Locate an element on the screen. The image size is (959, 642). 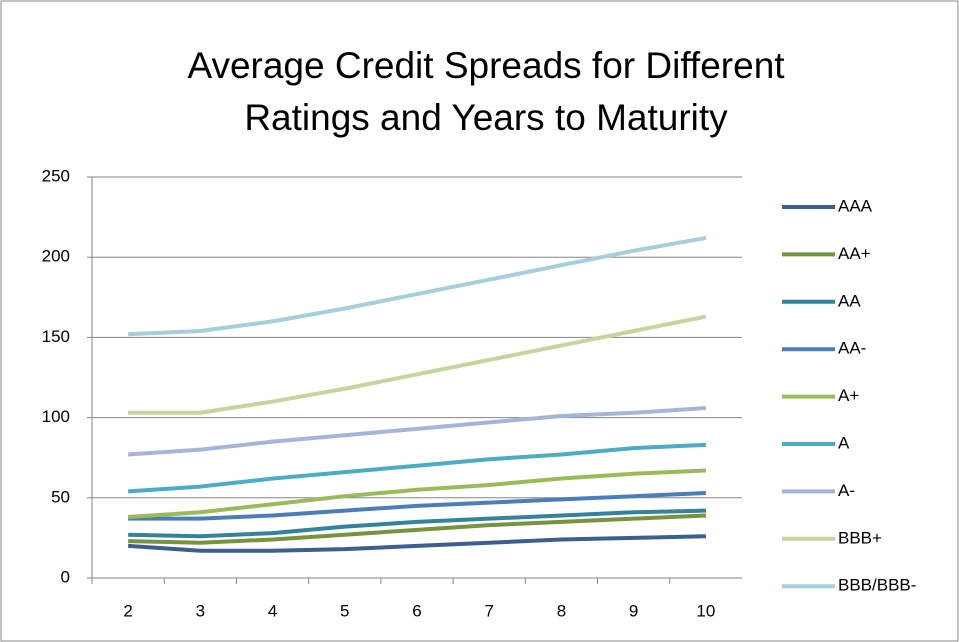
x-tick-label: 7 is located at coordinates (488, 610).